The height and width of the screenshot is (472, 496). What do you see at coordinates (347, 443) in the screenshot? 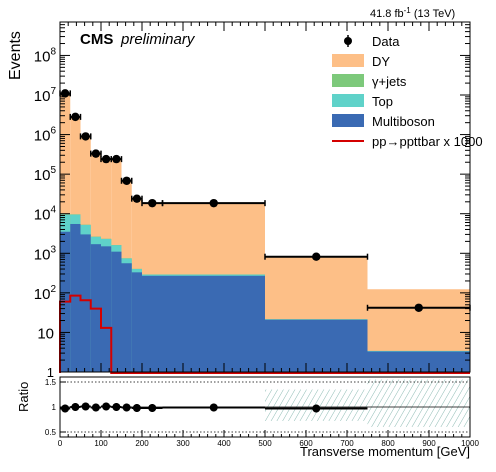
I see `x-tick-label: 700` at bounding box center [347, 443].